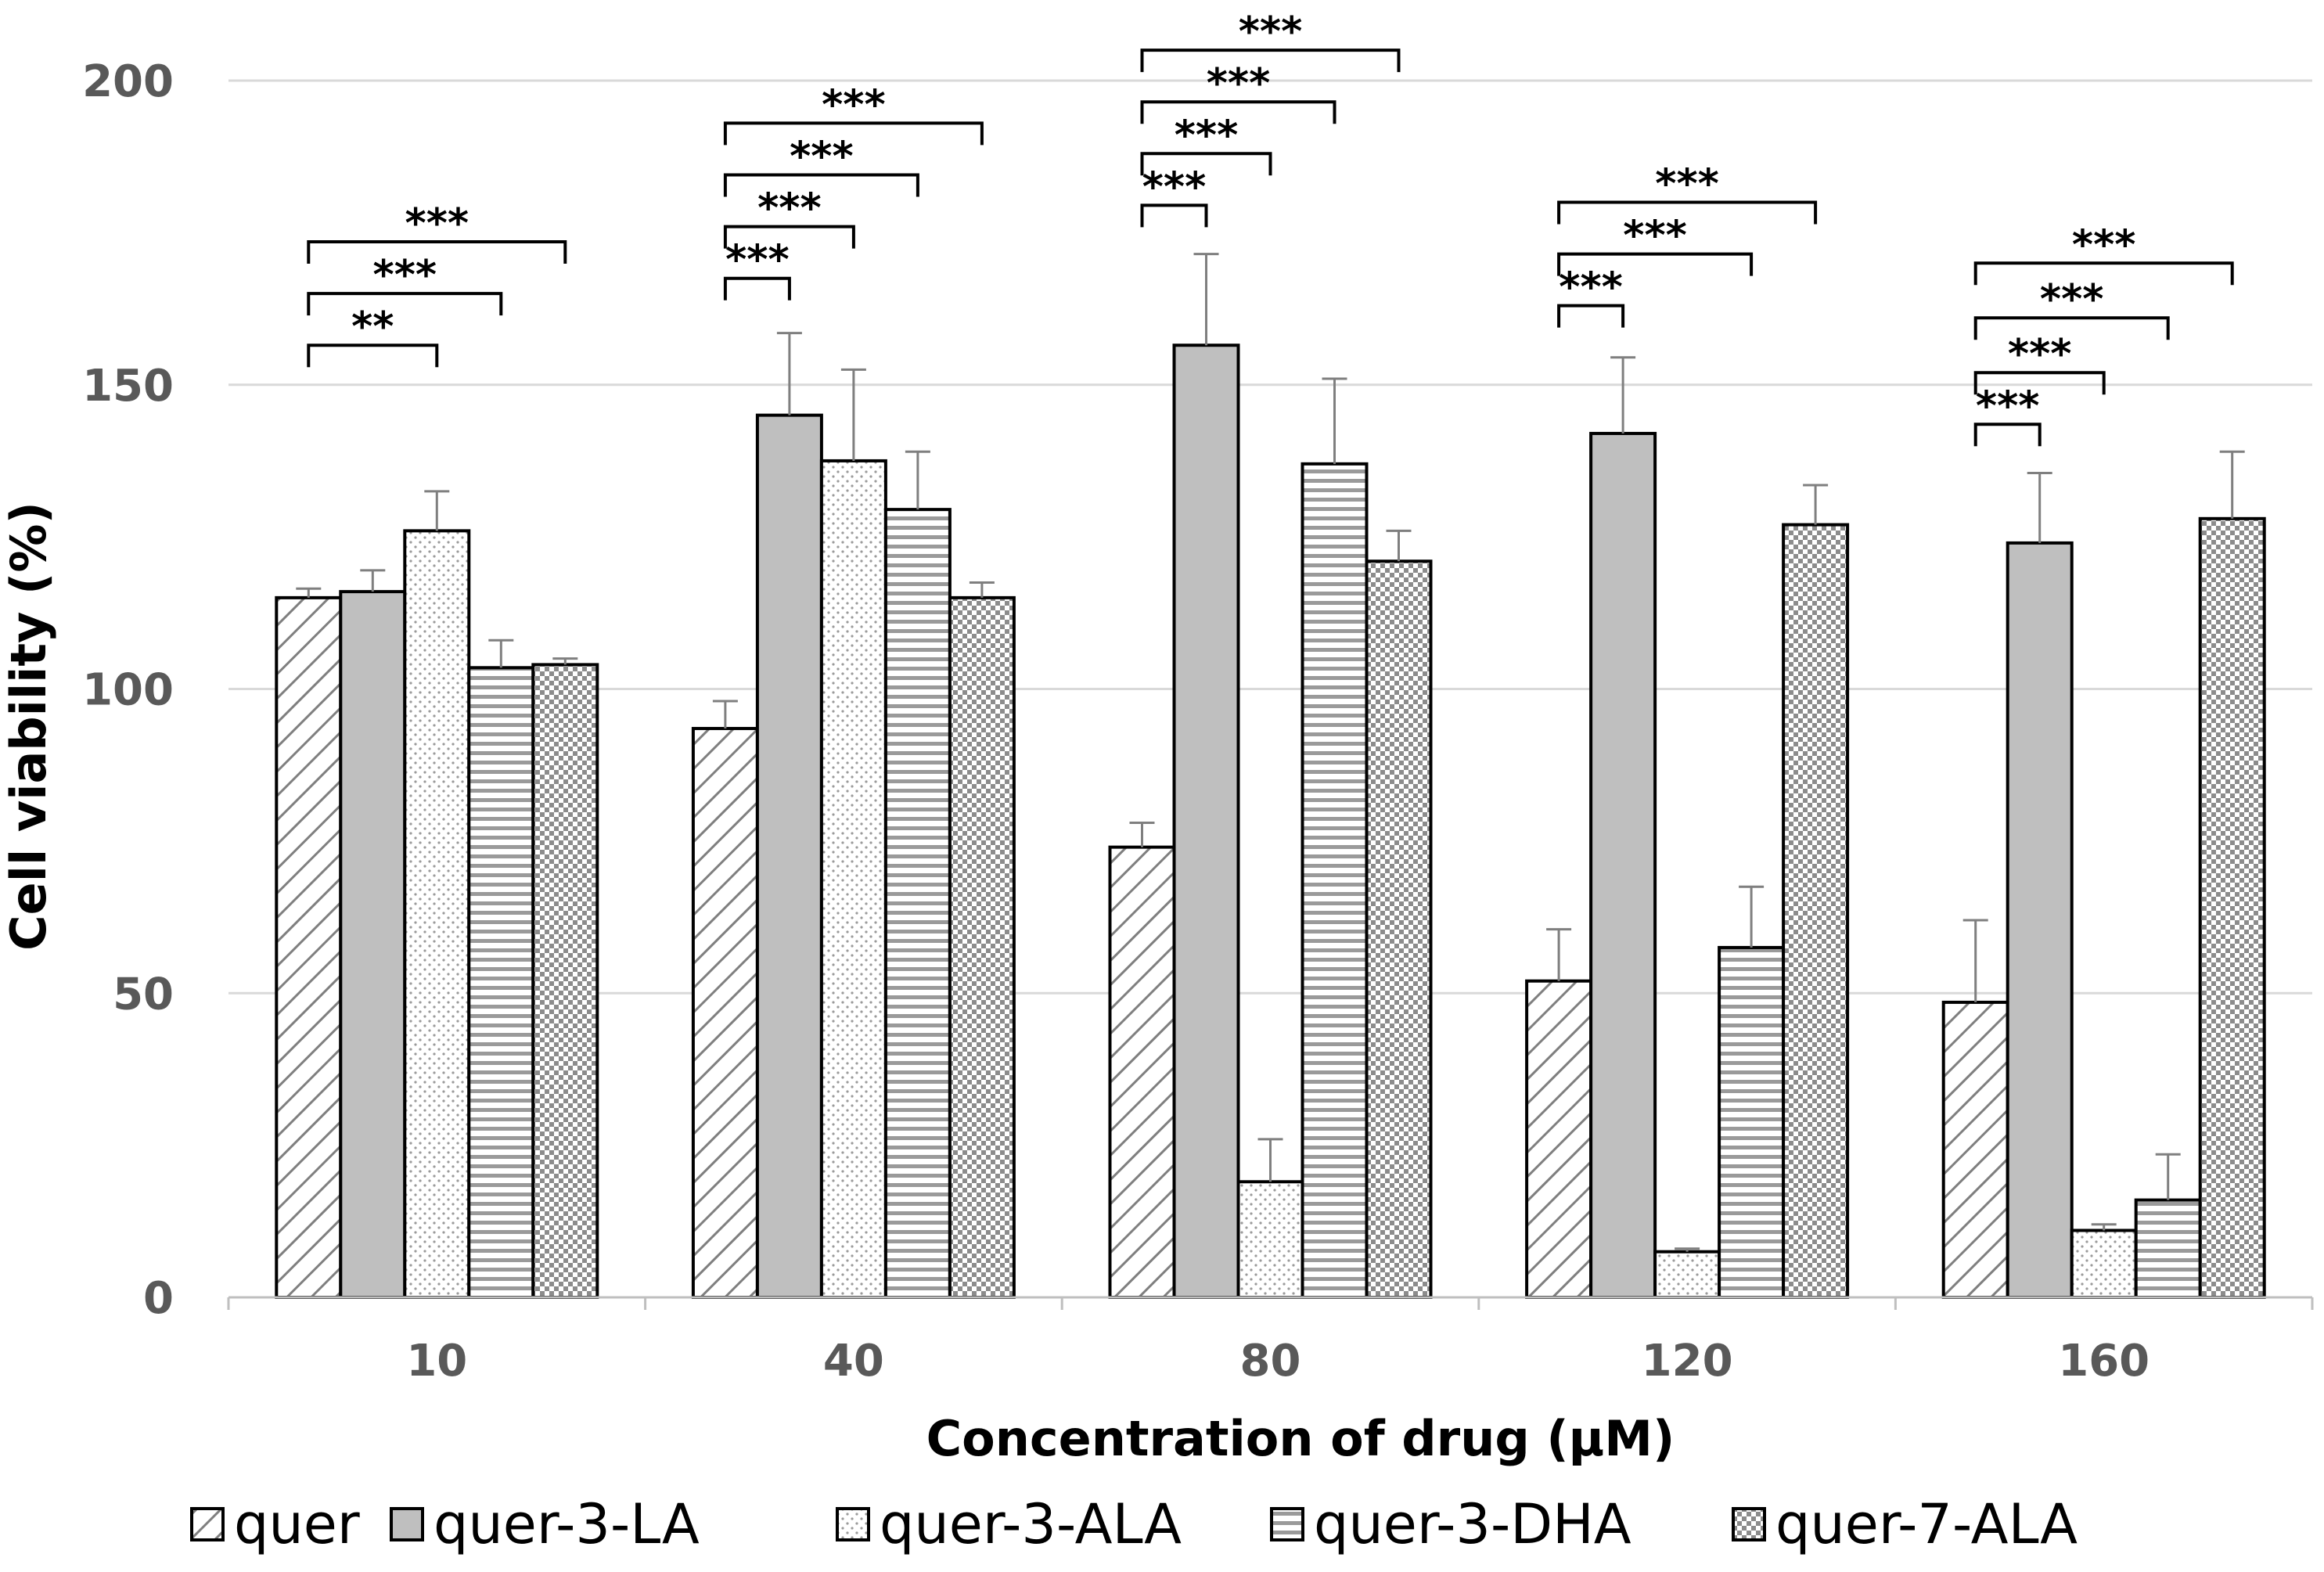 Image resolution: width=2324 pixels, height=1572 pixels. What do you see at coordinates (407, 1524) in the screenshot?
I see `legend-swatch-quer-3-LA` at bounding box center [407, 1524].